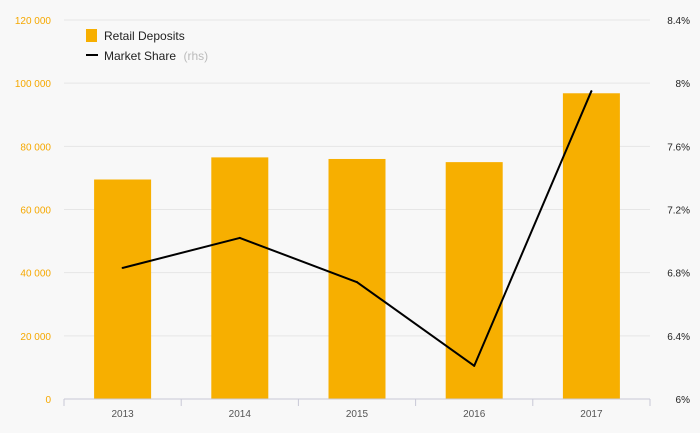 This screenshot has height=433, width=700. What do you see at coordinates (678, 21) in the screenshot?
I see `y-right-tick-label: 8.4%` at bounding box center [678, 21].